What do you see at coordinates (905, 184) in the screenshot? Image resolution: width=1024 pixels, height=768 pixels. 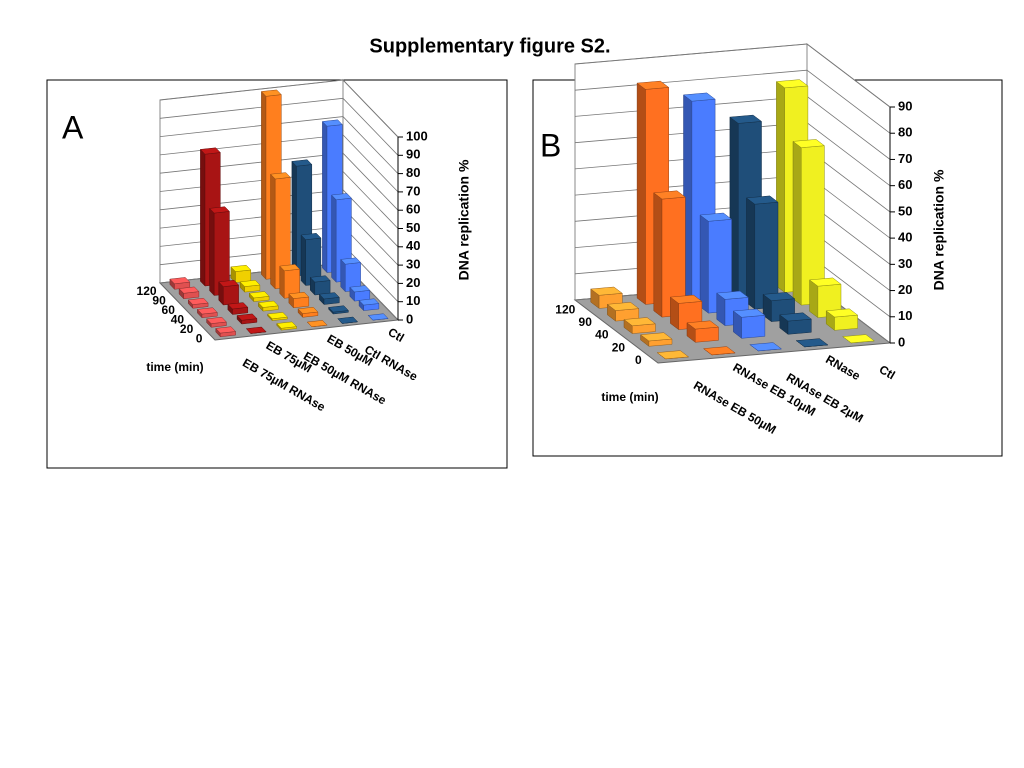 I see `y-tick-label: 60` at bounding box center [905, 184].